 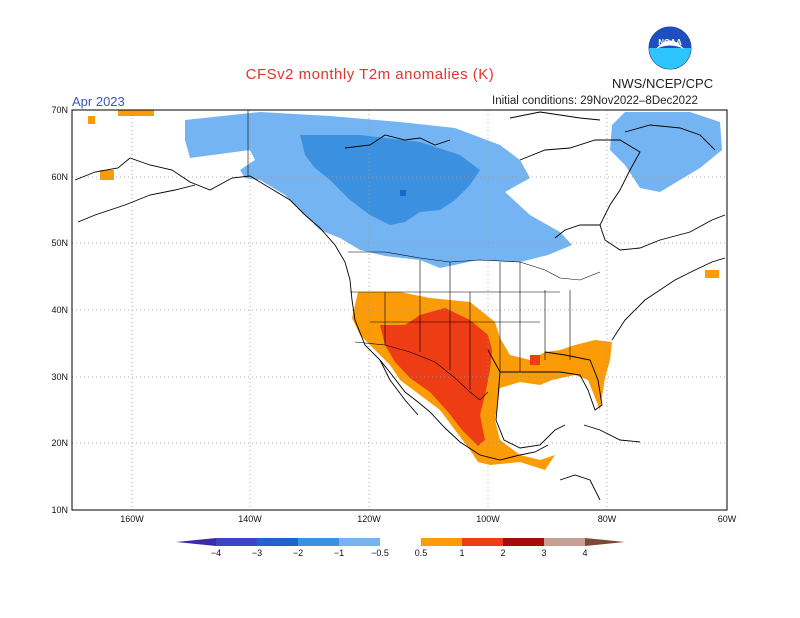 I want to click on colorbar, so click(x=400, y=542).